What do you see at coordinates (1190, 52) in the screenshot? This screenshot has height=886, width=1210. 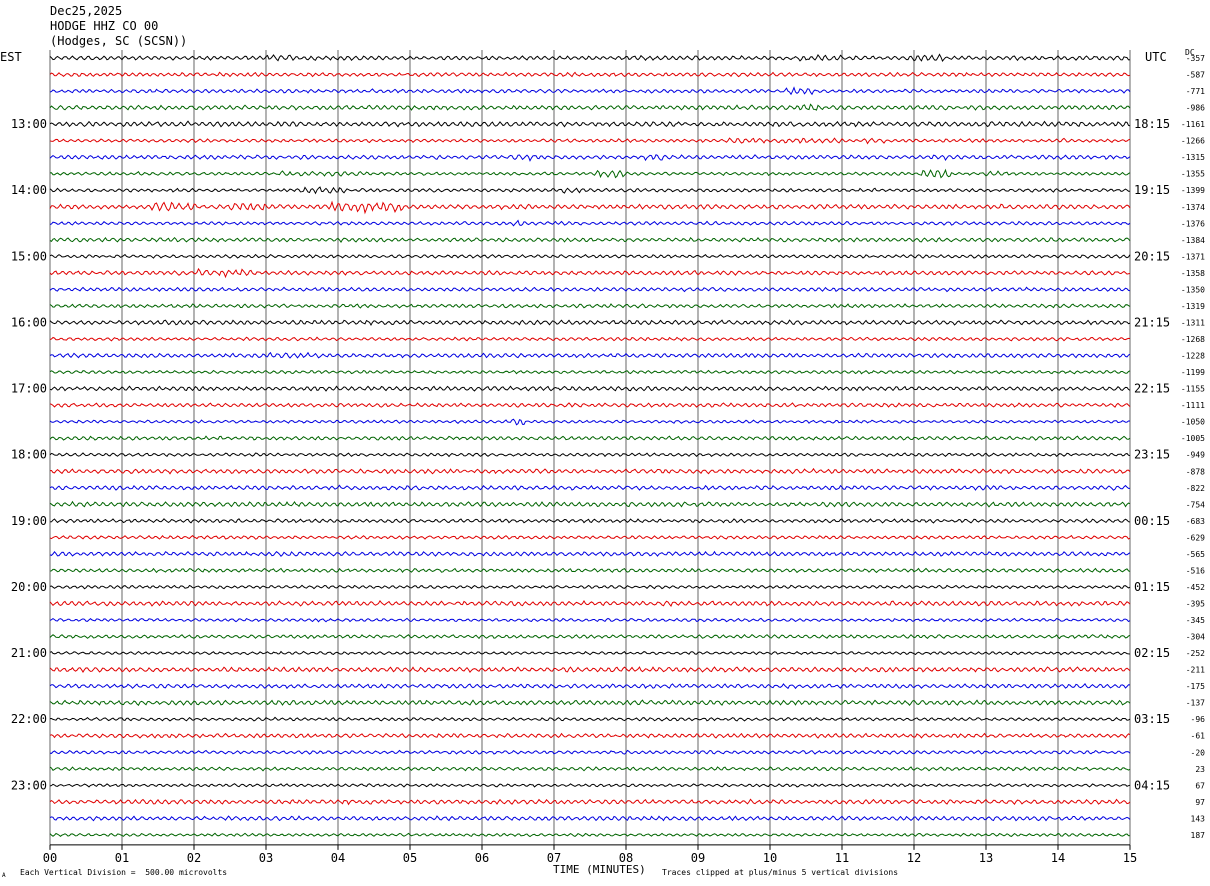 I see `dc-offset-header: DC` at bounding box center [1190, 52].